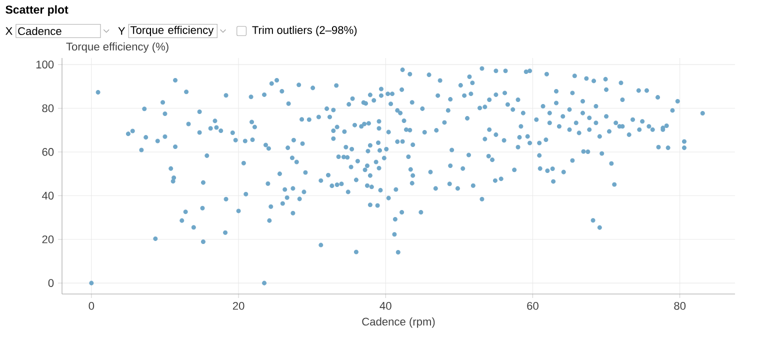 The image size is (759, 345). I want to click on x-tick-label: 20, so click(238, 306).